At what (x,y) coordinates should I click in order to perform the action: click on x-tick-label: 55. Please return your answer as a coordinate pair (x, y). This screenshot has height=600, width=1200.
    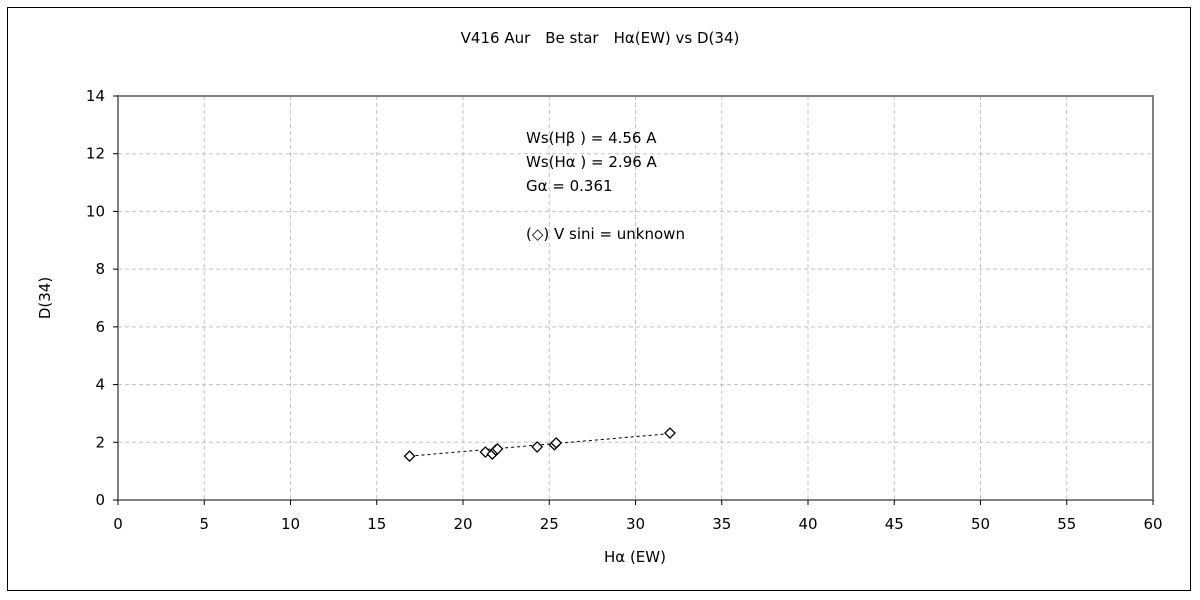
    Looking at the image, I should click on (1066, 524).